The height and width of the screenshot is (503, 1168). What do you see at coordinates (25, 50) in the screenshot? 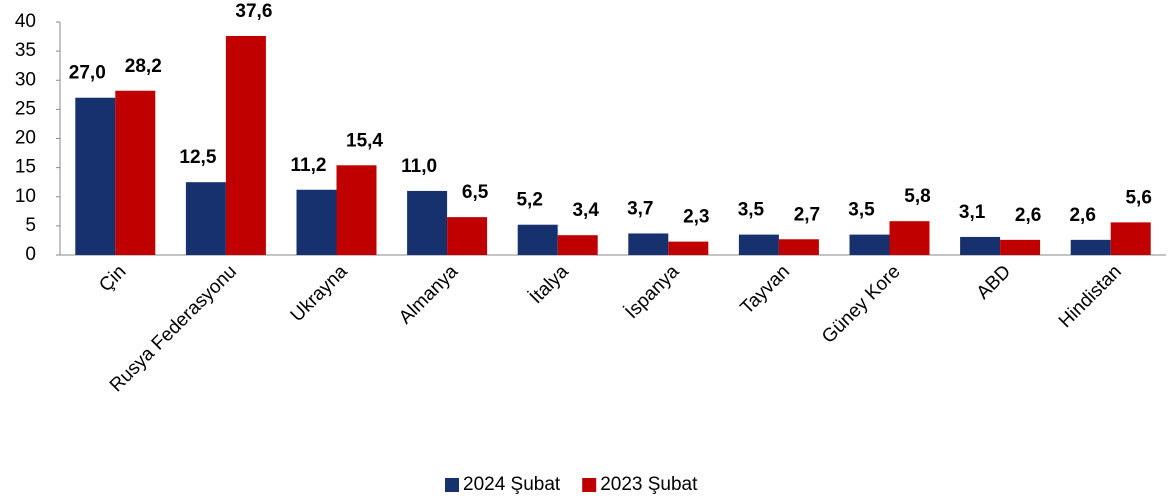
I see `y-tick-label: 35` at bounding box center [25, 50].